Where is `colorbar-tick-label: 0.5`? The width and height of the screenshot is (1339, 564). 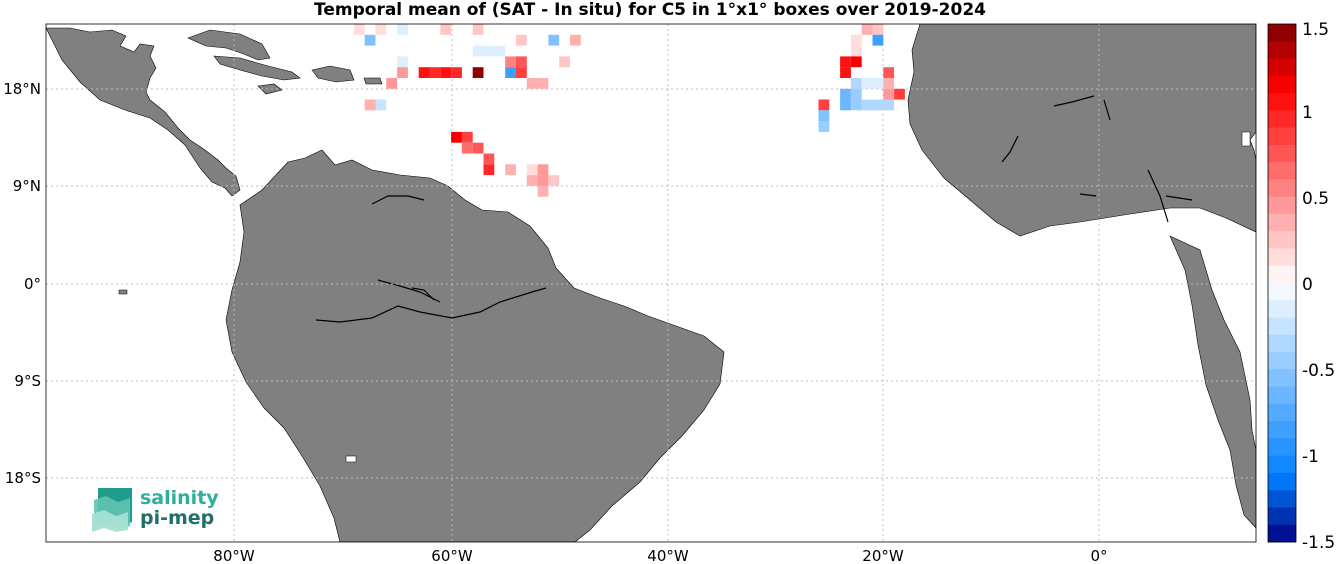
colorbar-tick-label: 0.5 is located at coordinates (1315, 199).